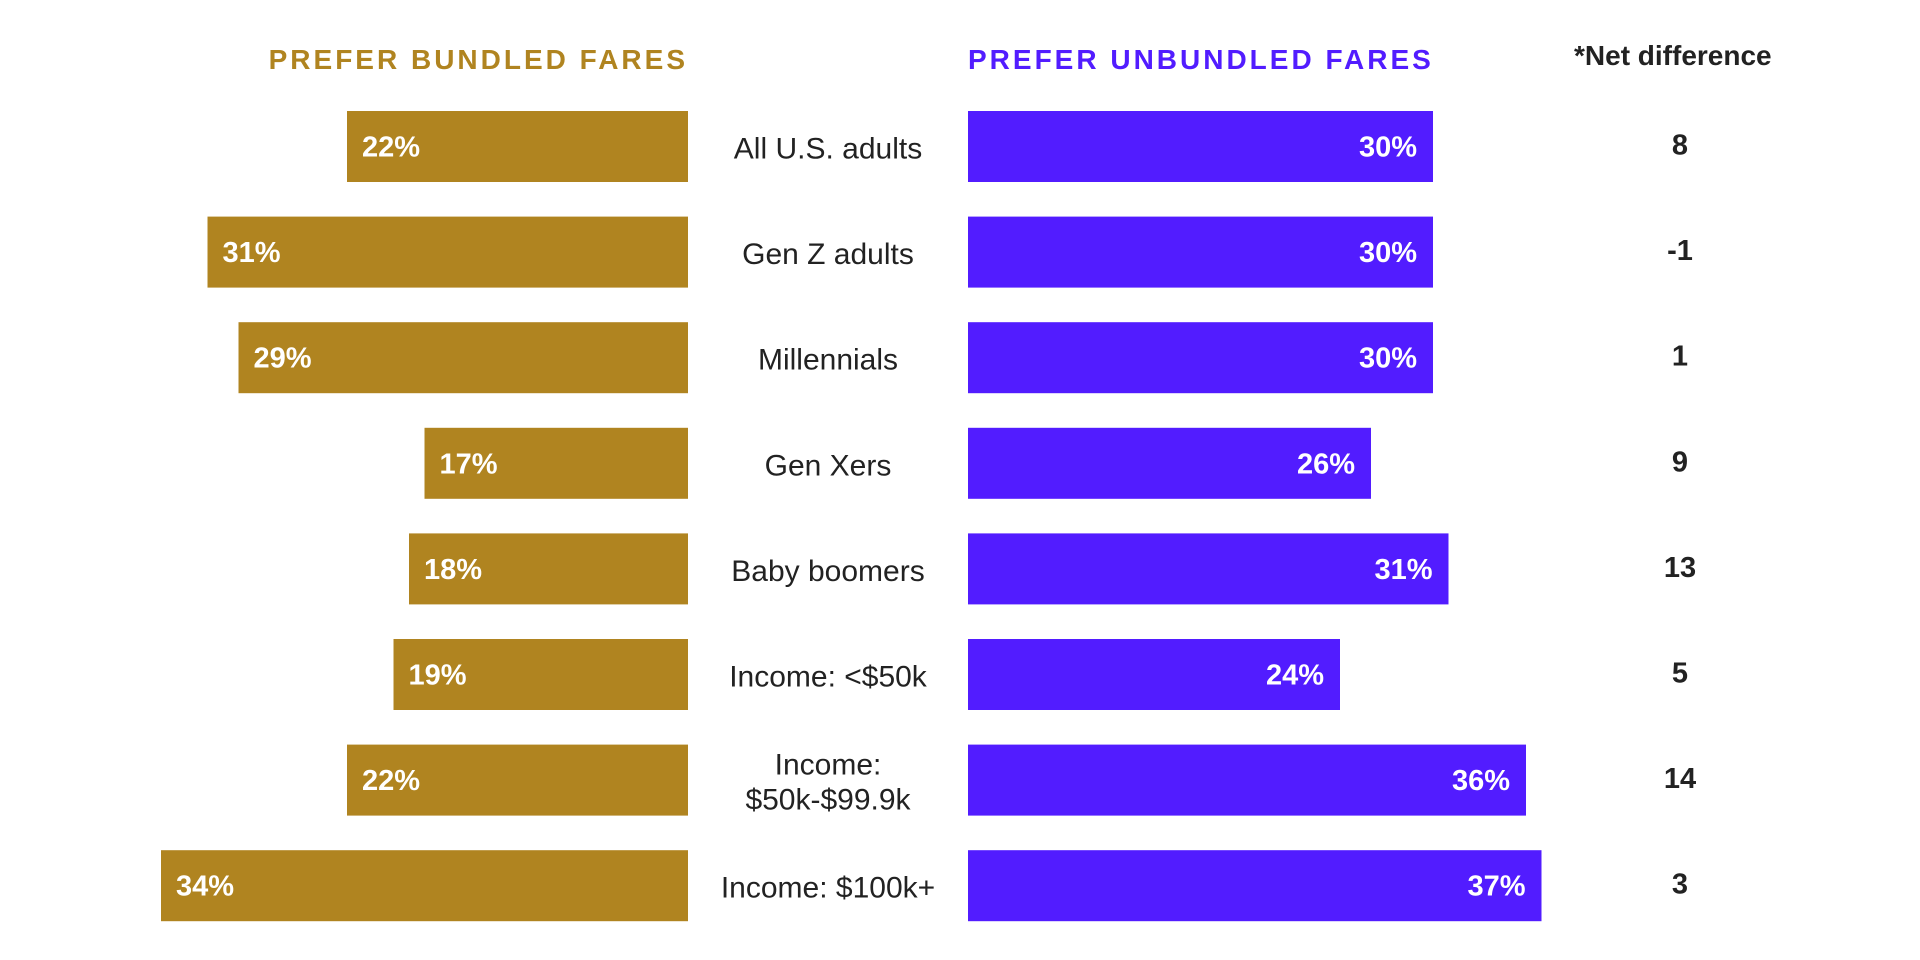  What do you see at coordinates (1680, 146) in the screenshot?
I see `net-difference-value: 8` at bounding box center [1680, 146].